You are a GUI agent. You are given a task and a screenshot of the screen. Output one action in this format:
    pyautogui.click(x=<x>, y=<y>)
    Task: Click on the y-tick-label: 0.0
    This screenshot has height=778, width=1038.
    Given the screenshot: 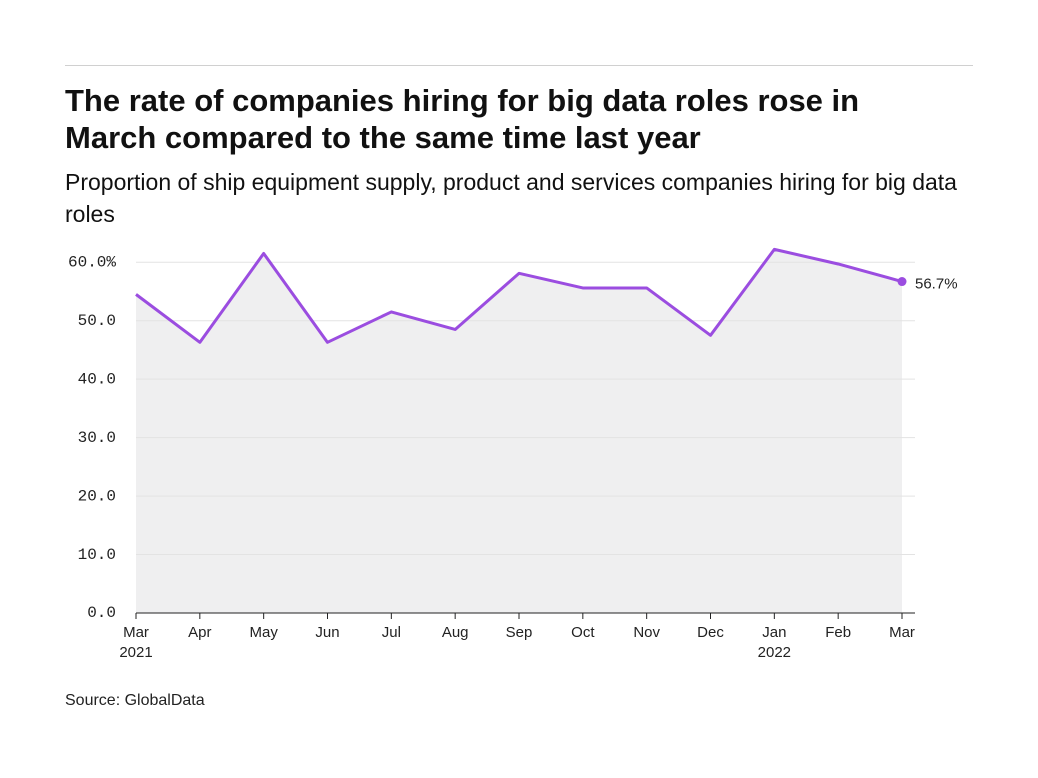 What is the action you would take?
    pyautogui.click(x=101, y=613)
    